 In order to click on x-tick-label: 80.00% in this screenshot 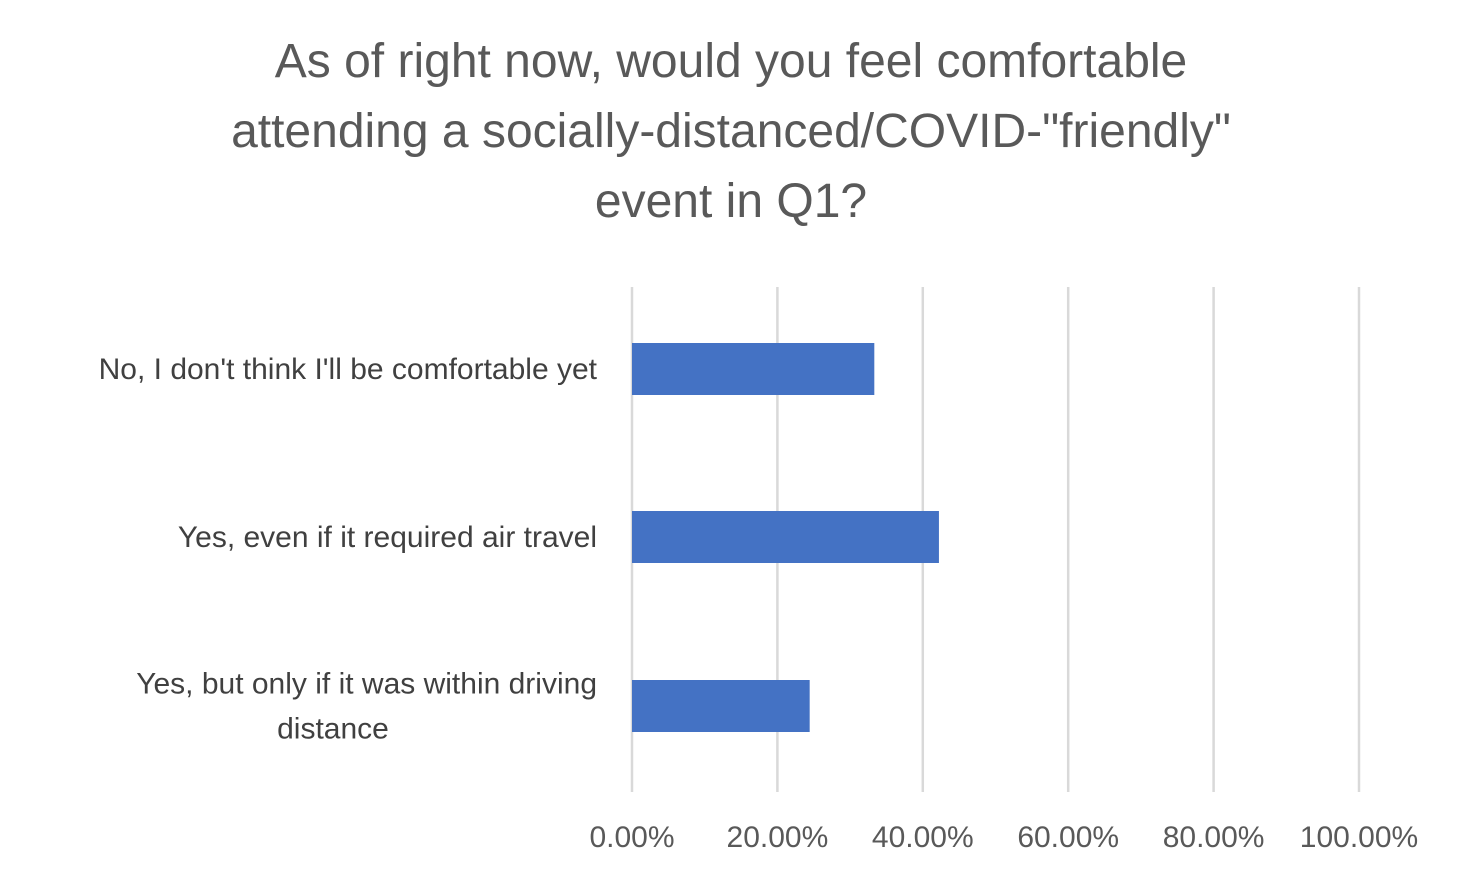, I will do `click(1214, 837)`.